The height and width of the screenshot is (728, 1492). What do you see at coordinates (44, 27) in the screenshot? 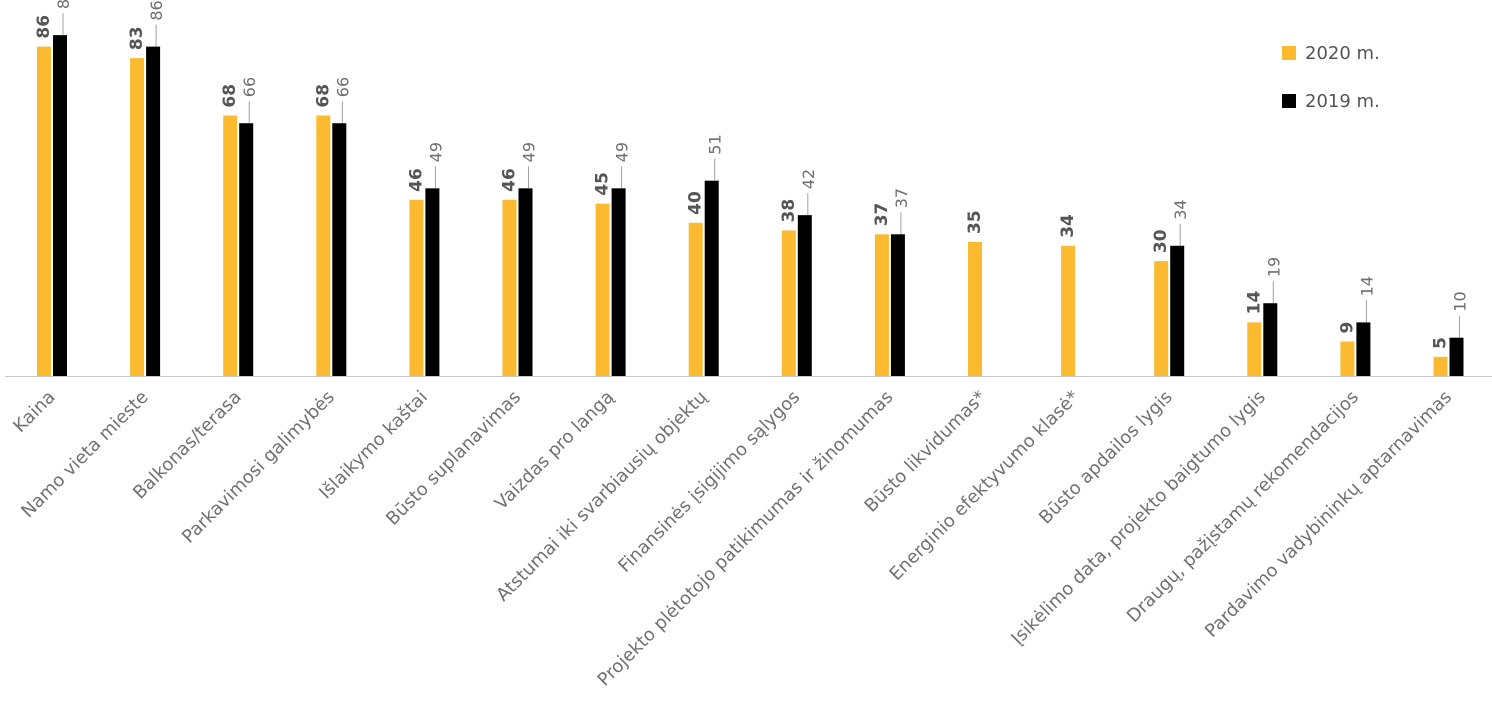
I see `data-label-2020: 86` at bounding box center [44, 27].